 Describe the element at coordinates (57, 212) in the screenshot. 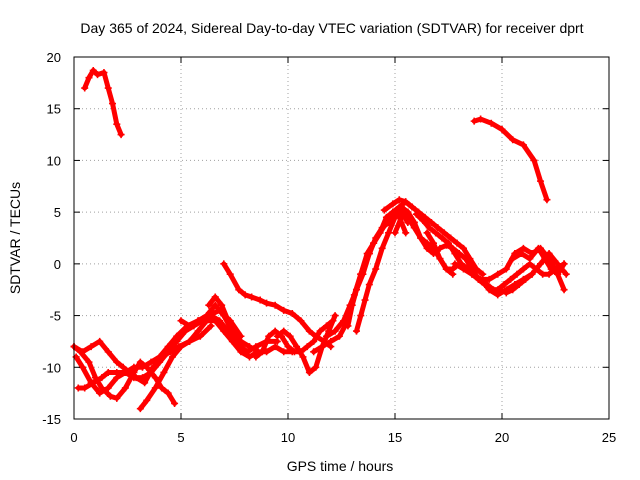

I see `y-tick-label: 5` at that location.